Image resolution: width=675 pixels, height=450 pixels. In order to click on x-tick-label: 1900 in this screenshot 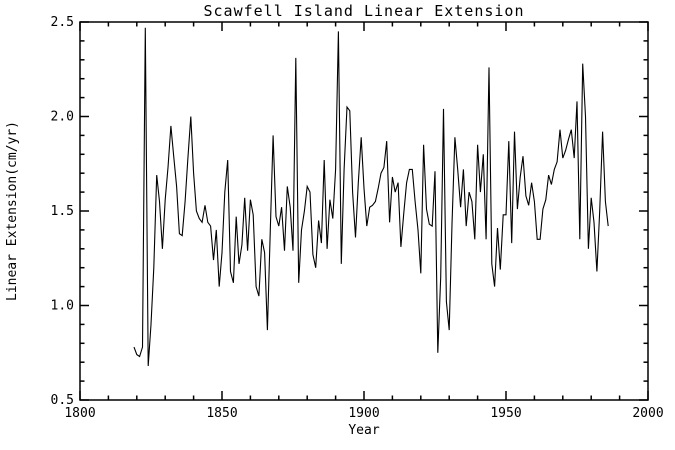, I will do `click(363, 413)`.